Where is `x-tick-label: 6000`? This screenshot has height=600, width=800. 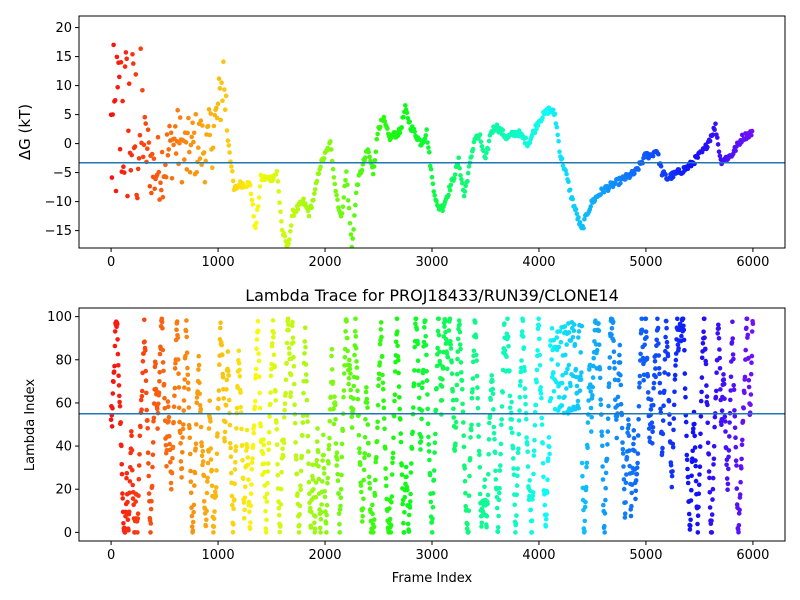 x-tick-label: 6000 is located at coordinates (752, 262).